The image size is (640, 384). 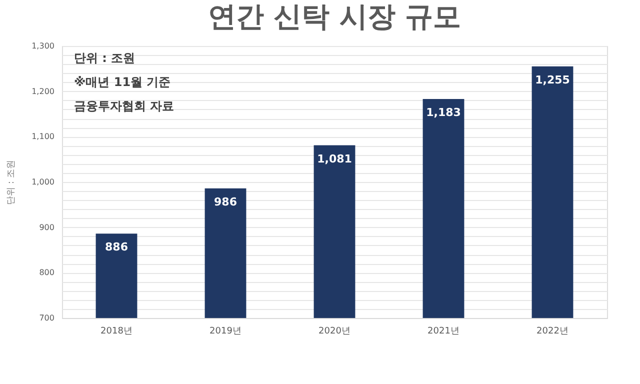 I want to click on y-tick-label: 1,000, so click(x=43, y=182).